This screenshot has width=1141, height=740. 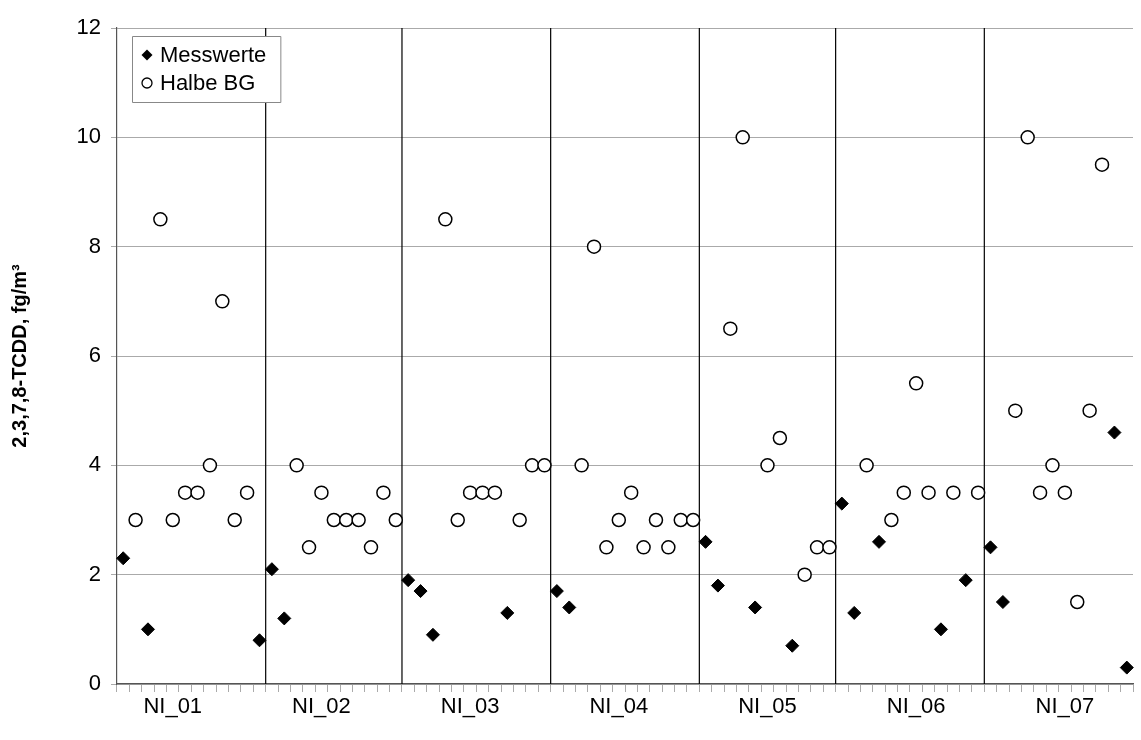 I want to click on y-tick-label: 2, so click(x=94, y=573).